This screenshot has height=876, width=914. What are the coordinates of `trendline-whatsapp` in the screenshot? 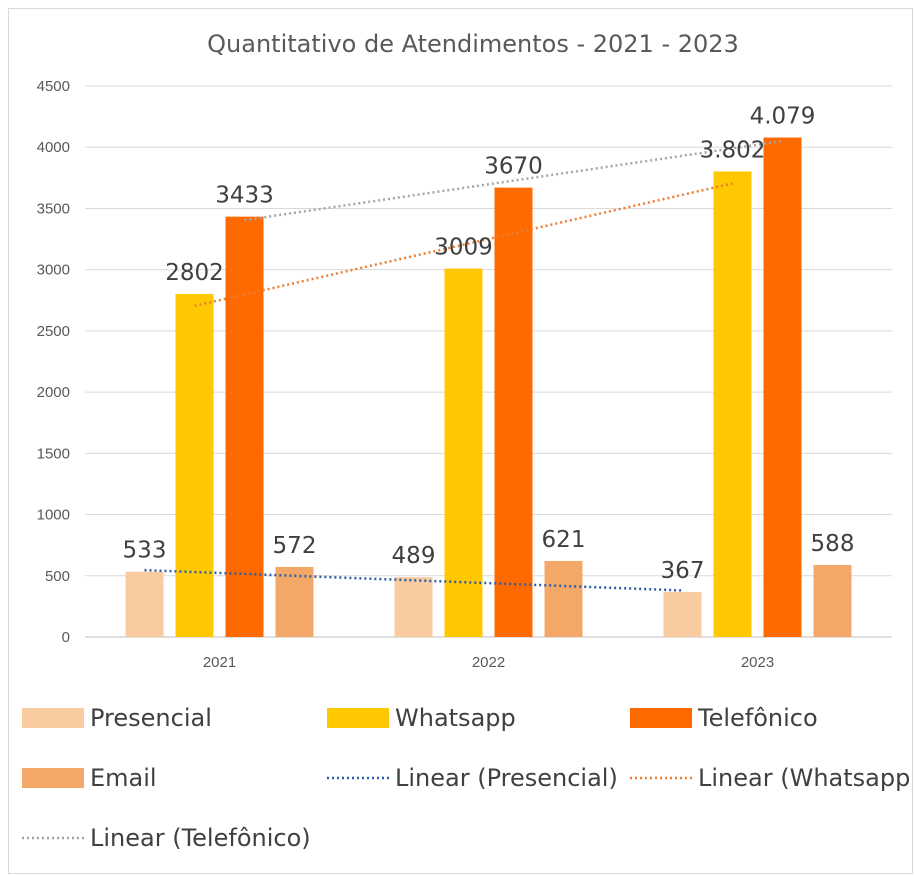 It's located at (463, 245).